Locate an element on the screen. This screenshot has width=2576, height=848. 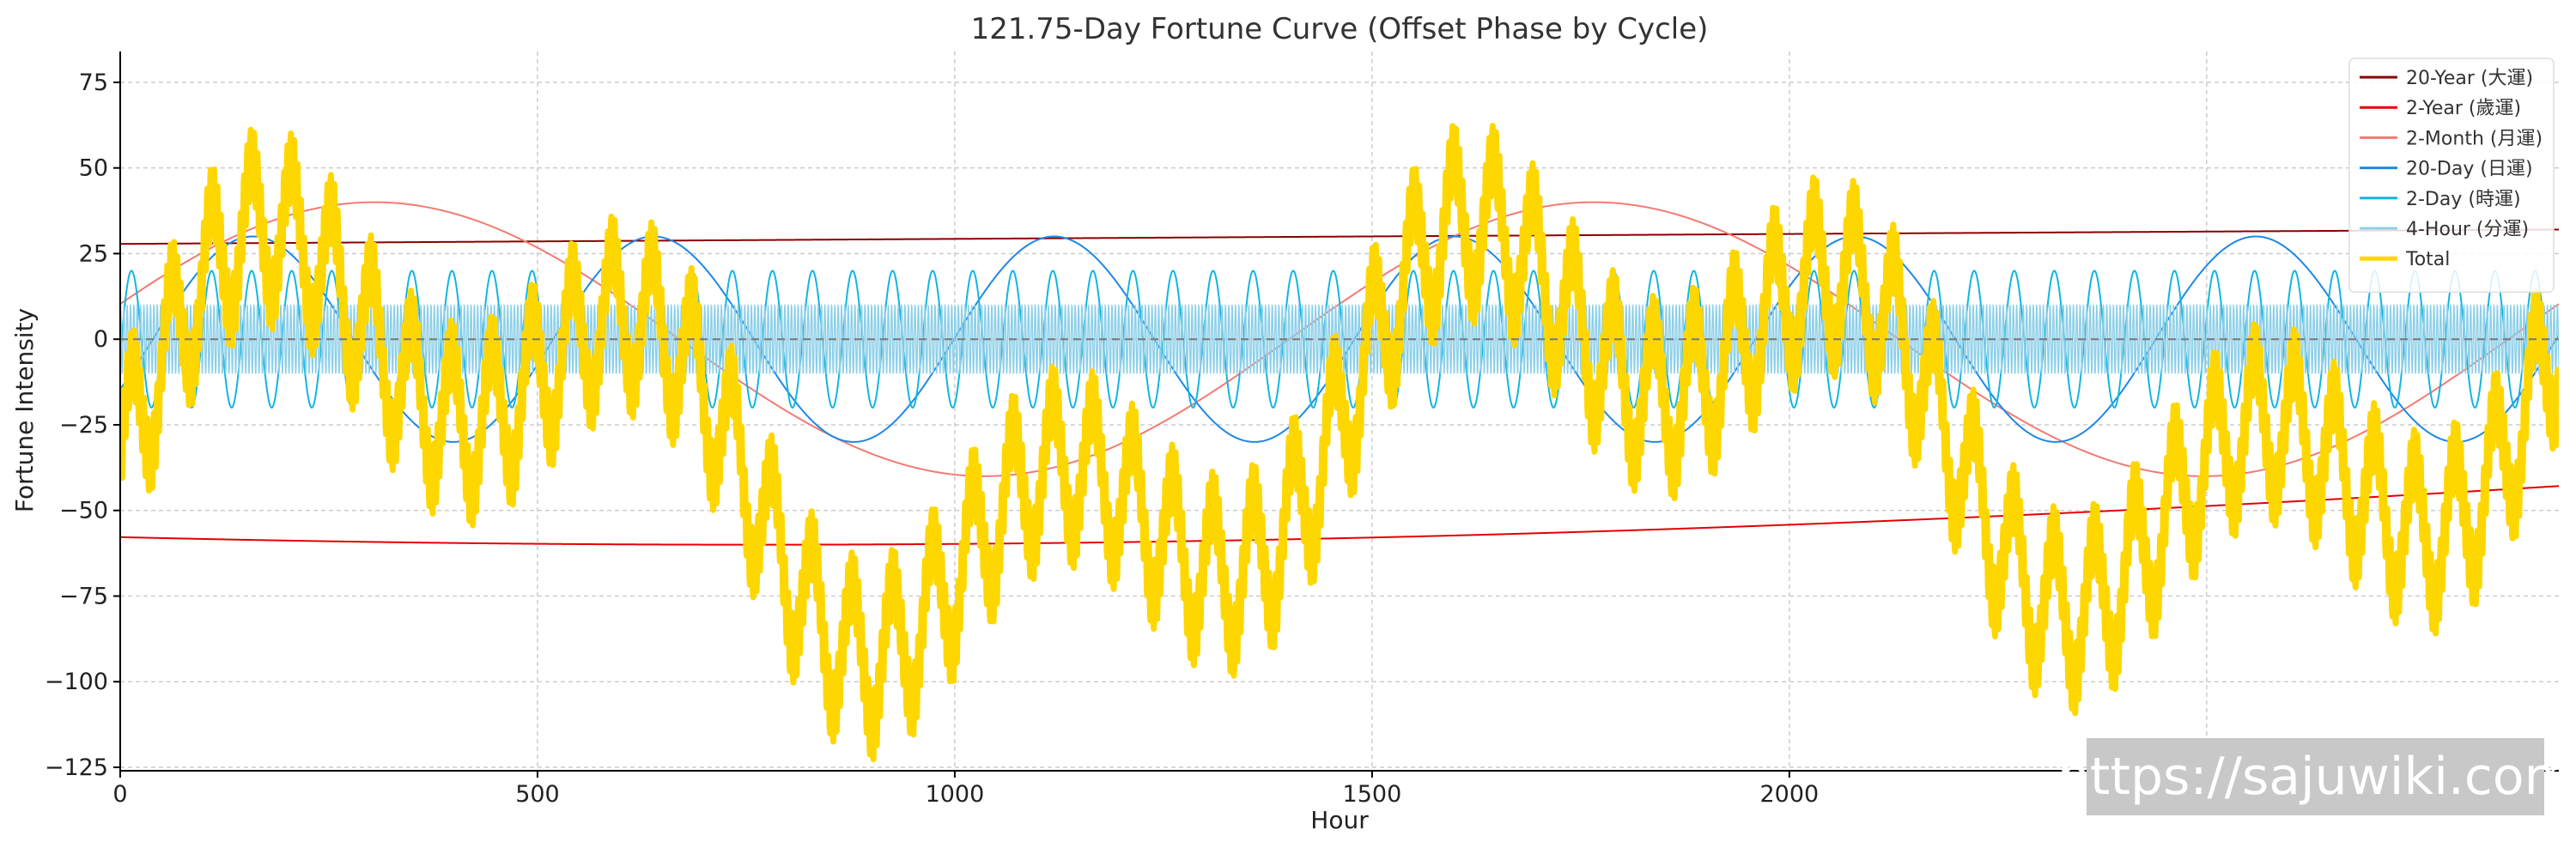
y-tick-label: −75 is located at coordinates (83, 596).